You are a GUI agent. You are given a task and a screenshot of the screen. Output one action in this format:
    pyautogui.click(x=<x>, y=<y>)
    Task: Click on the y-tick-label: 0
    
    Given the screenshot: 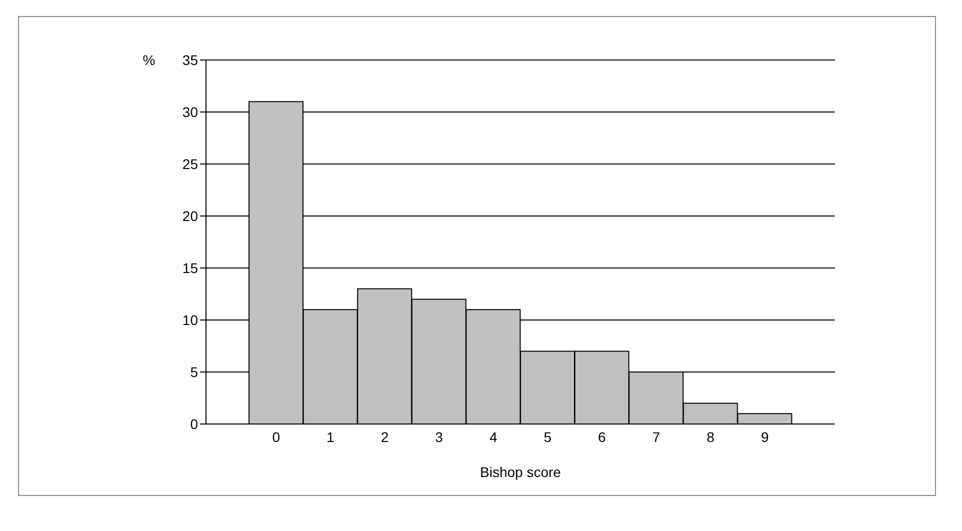 What is the action you would take?
    pyautogui.click(x=194, y=424)
    